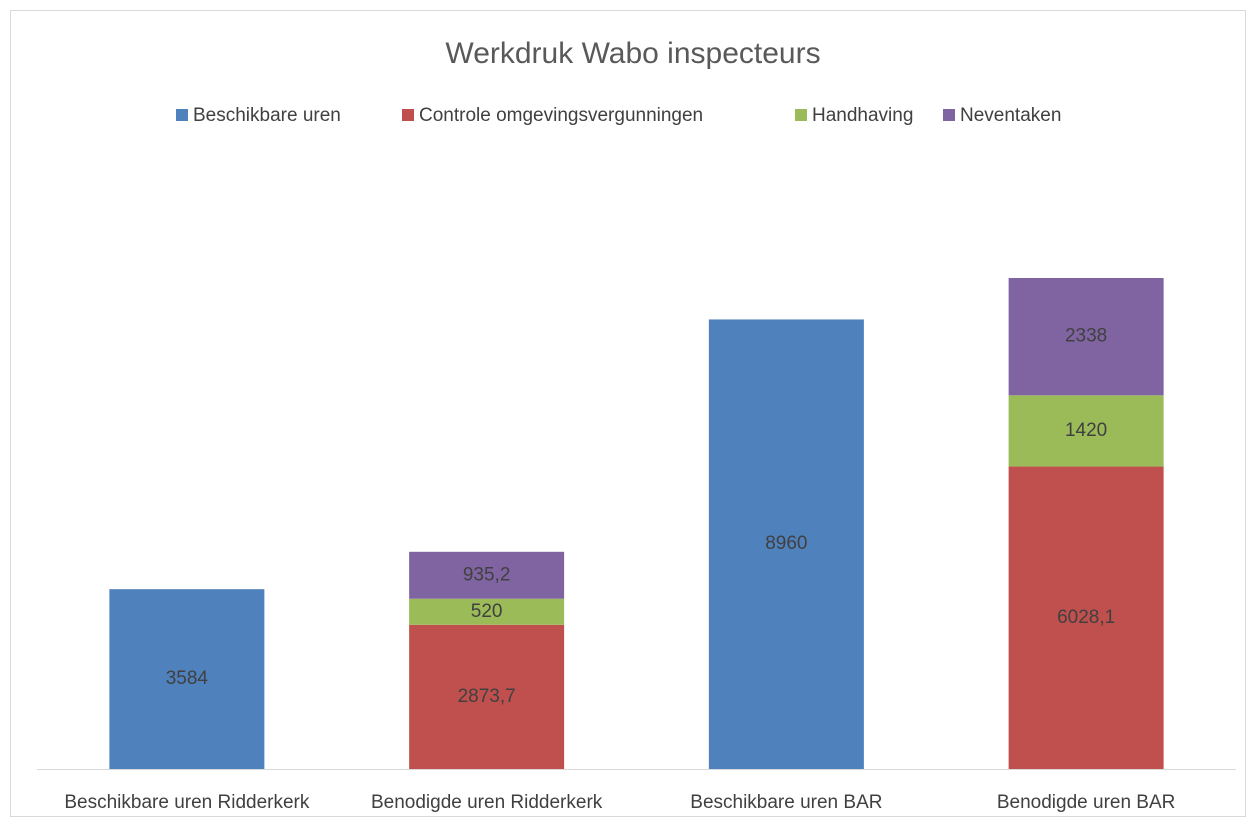 The width and height of the screenshot is (1256, 827). What do you see at coordinates (632, 53) in the screenshot?
I see `chart-title: Werkdruk Wabo inspecteurs` at bounding box center [632, 53].